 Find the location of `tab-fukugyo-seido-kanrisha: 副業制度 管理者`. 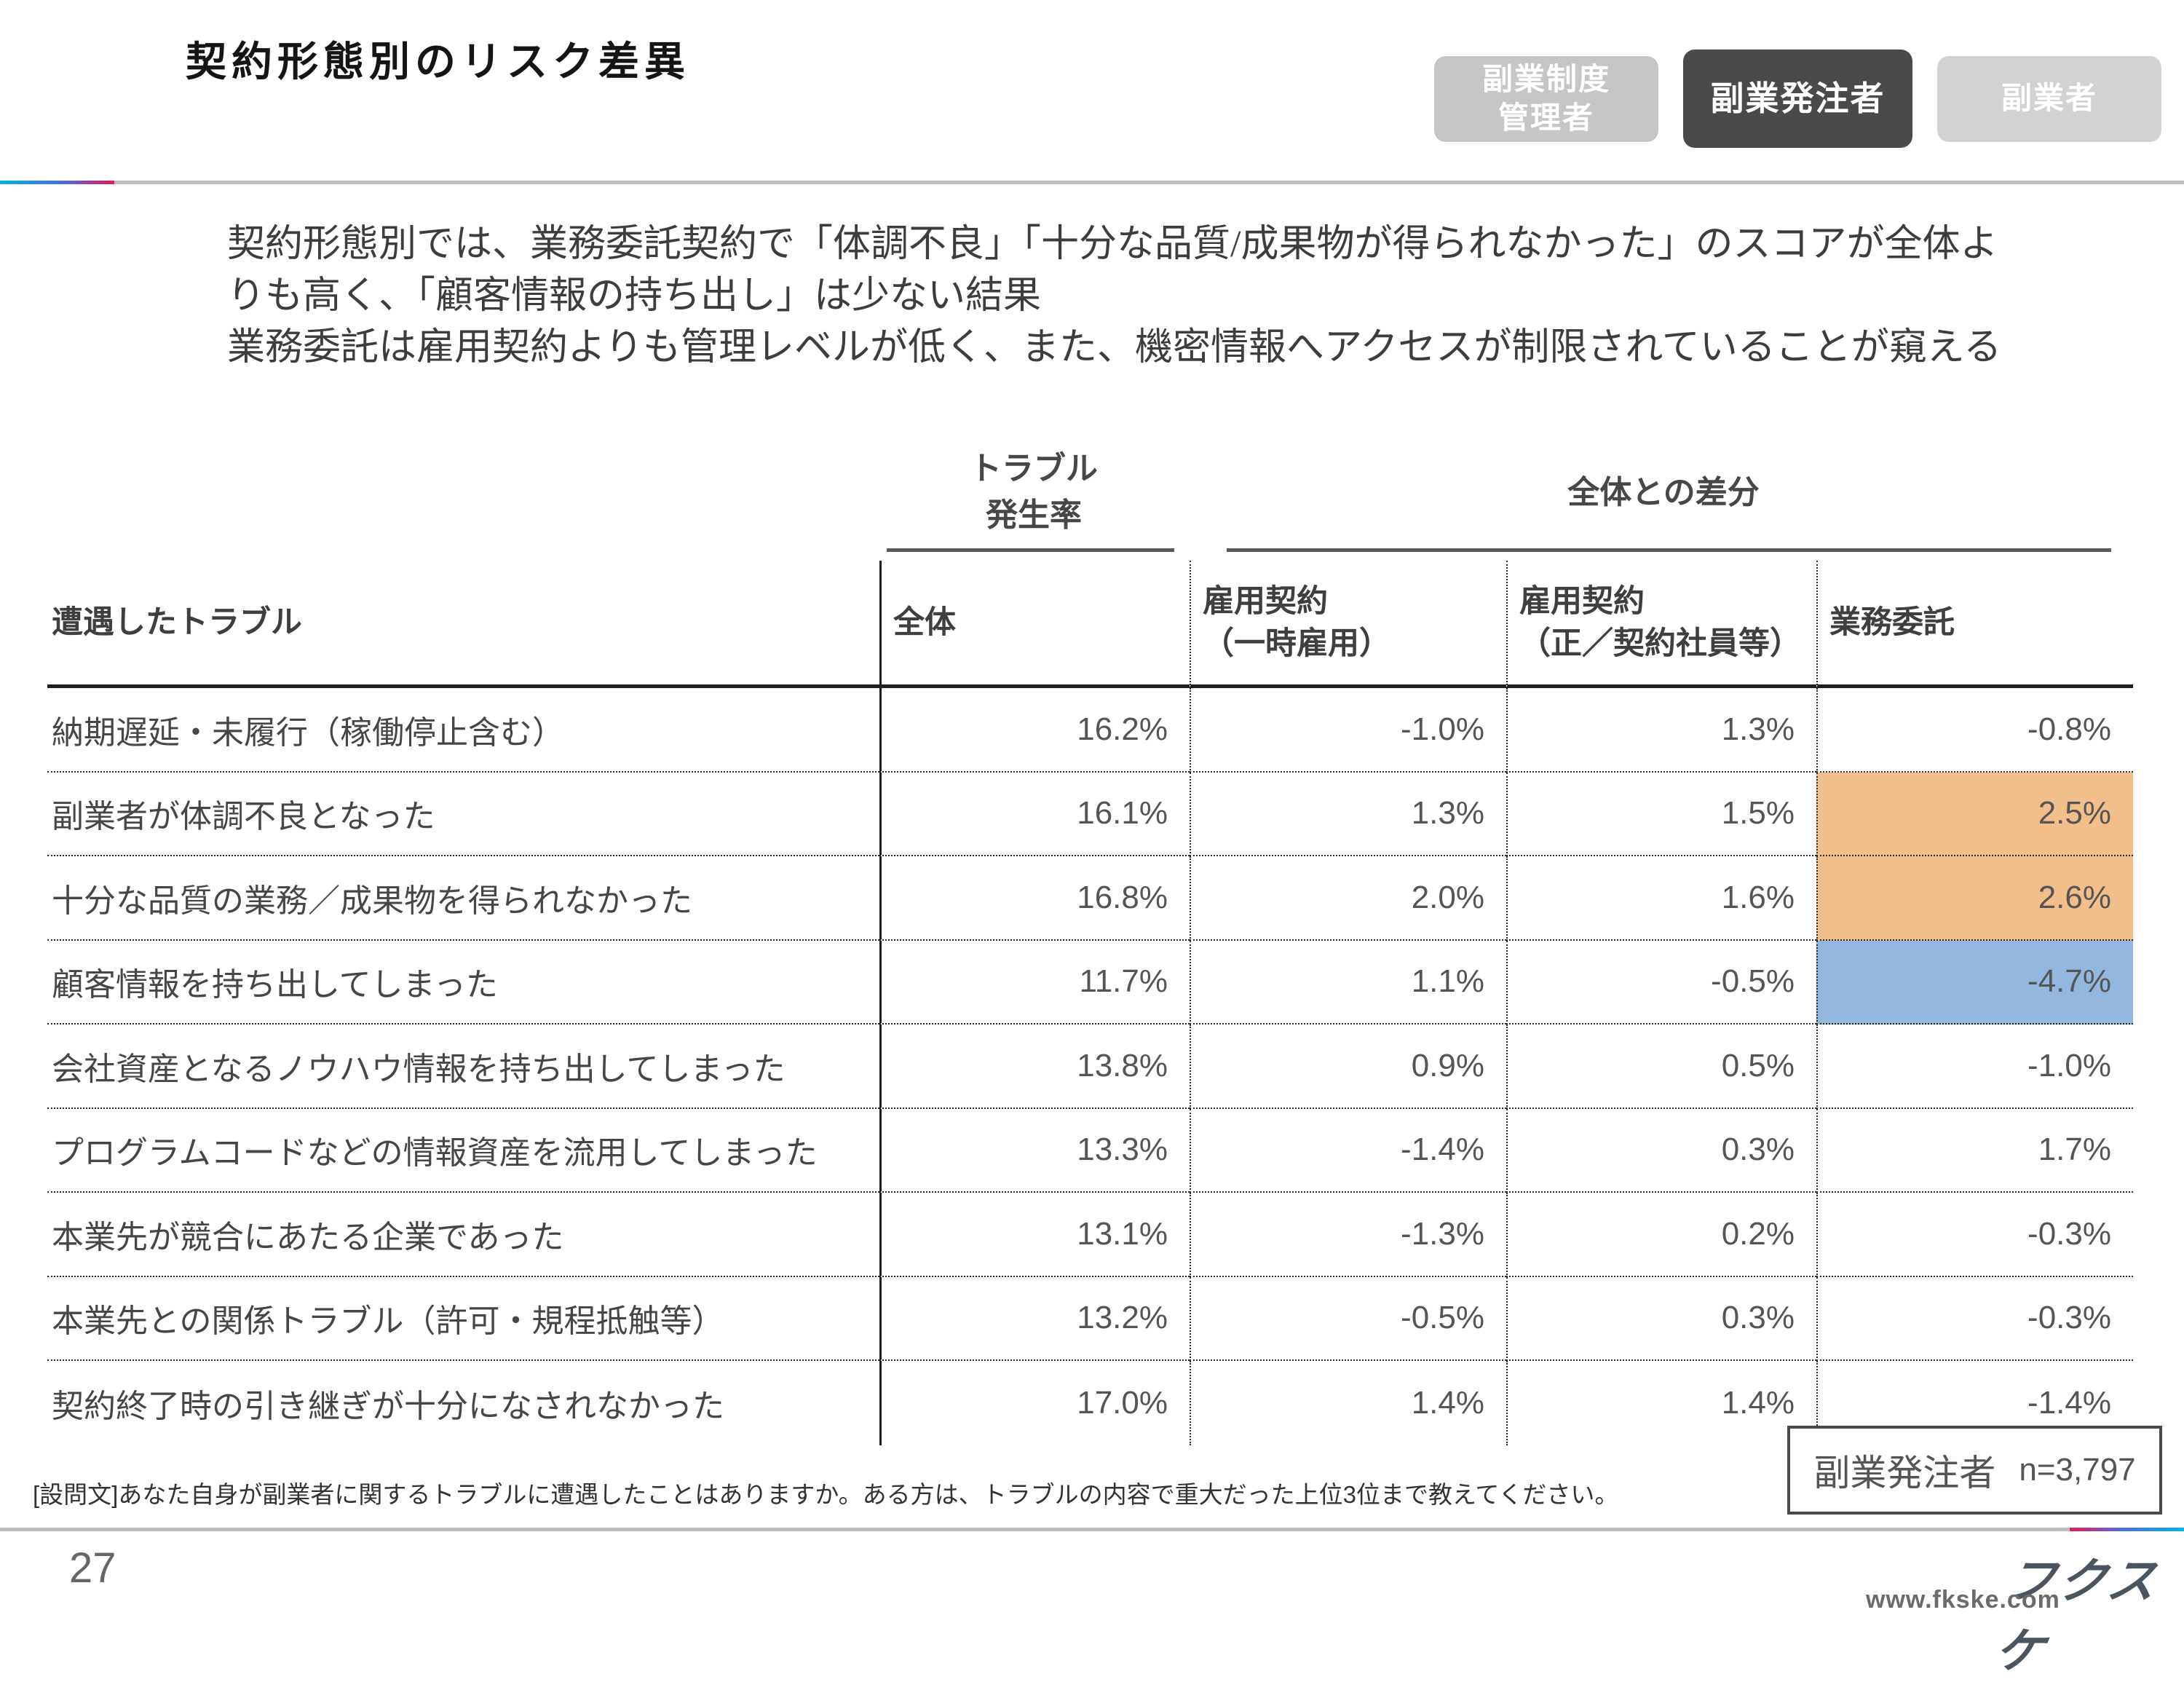

tab-fukugyo-seido-kanrisha: 副業制度 管理者 is located at coordinates (1546, 98).